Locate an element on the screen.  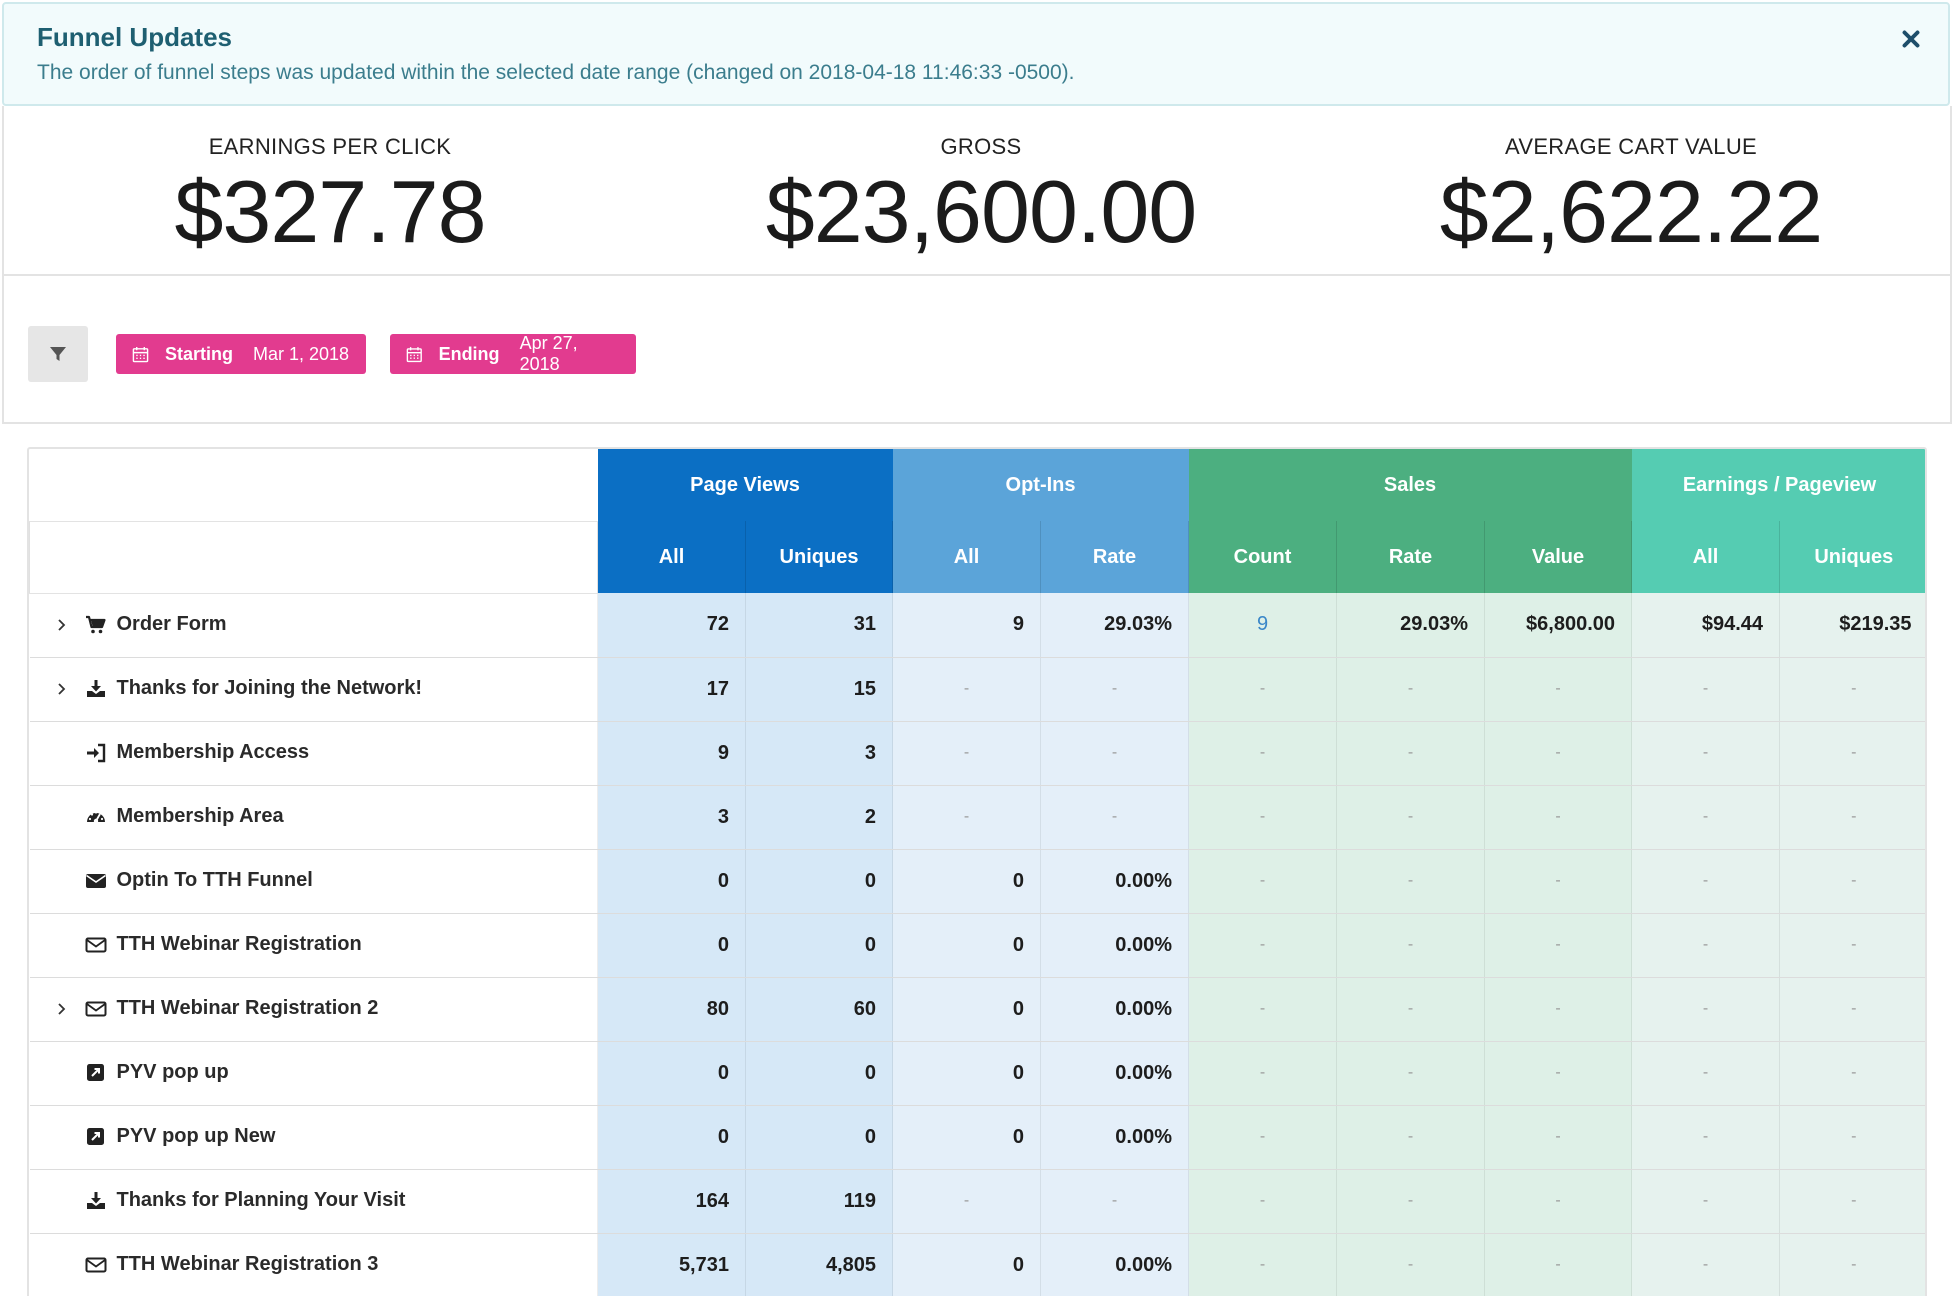
download-icon is located at coordinates (101, 689).